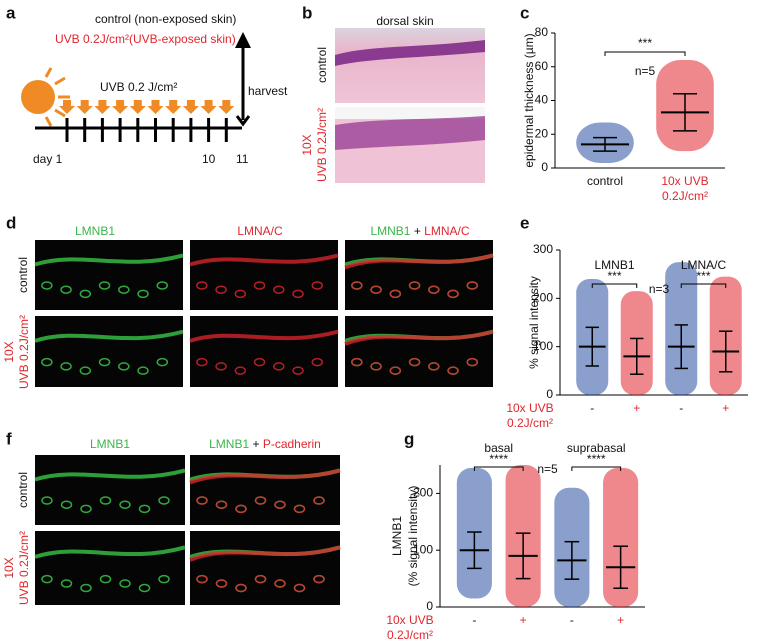 This screenshot has width=760, height=643. What do you see at coordinates (322, 65) in the screenshot?
I see `row-label: control` at bounding box center [322, 65].